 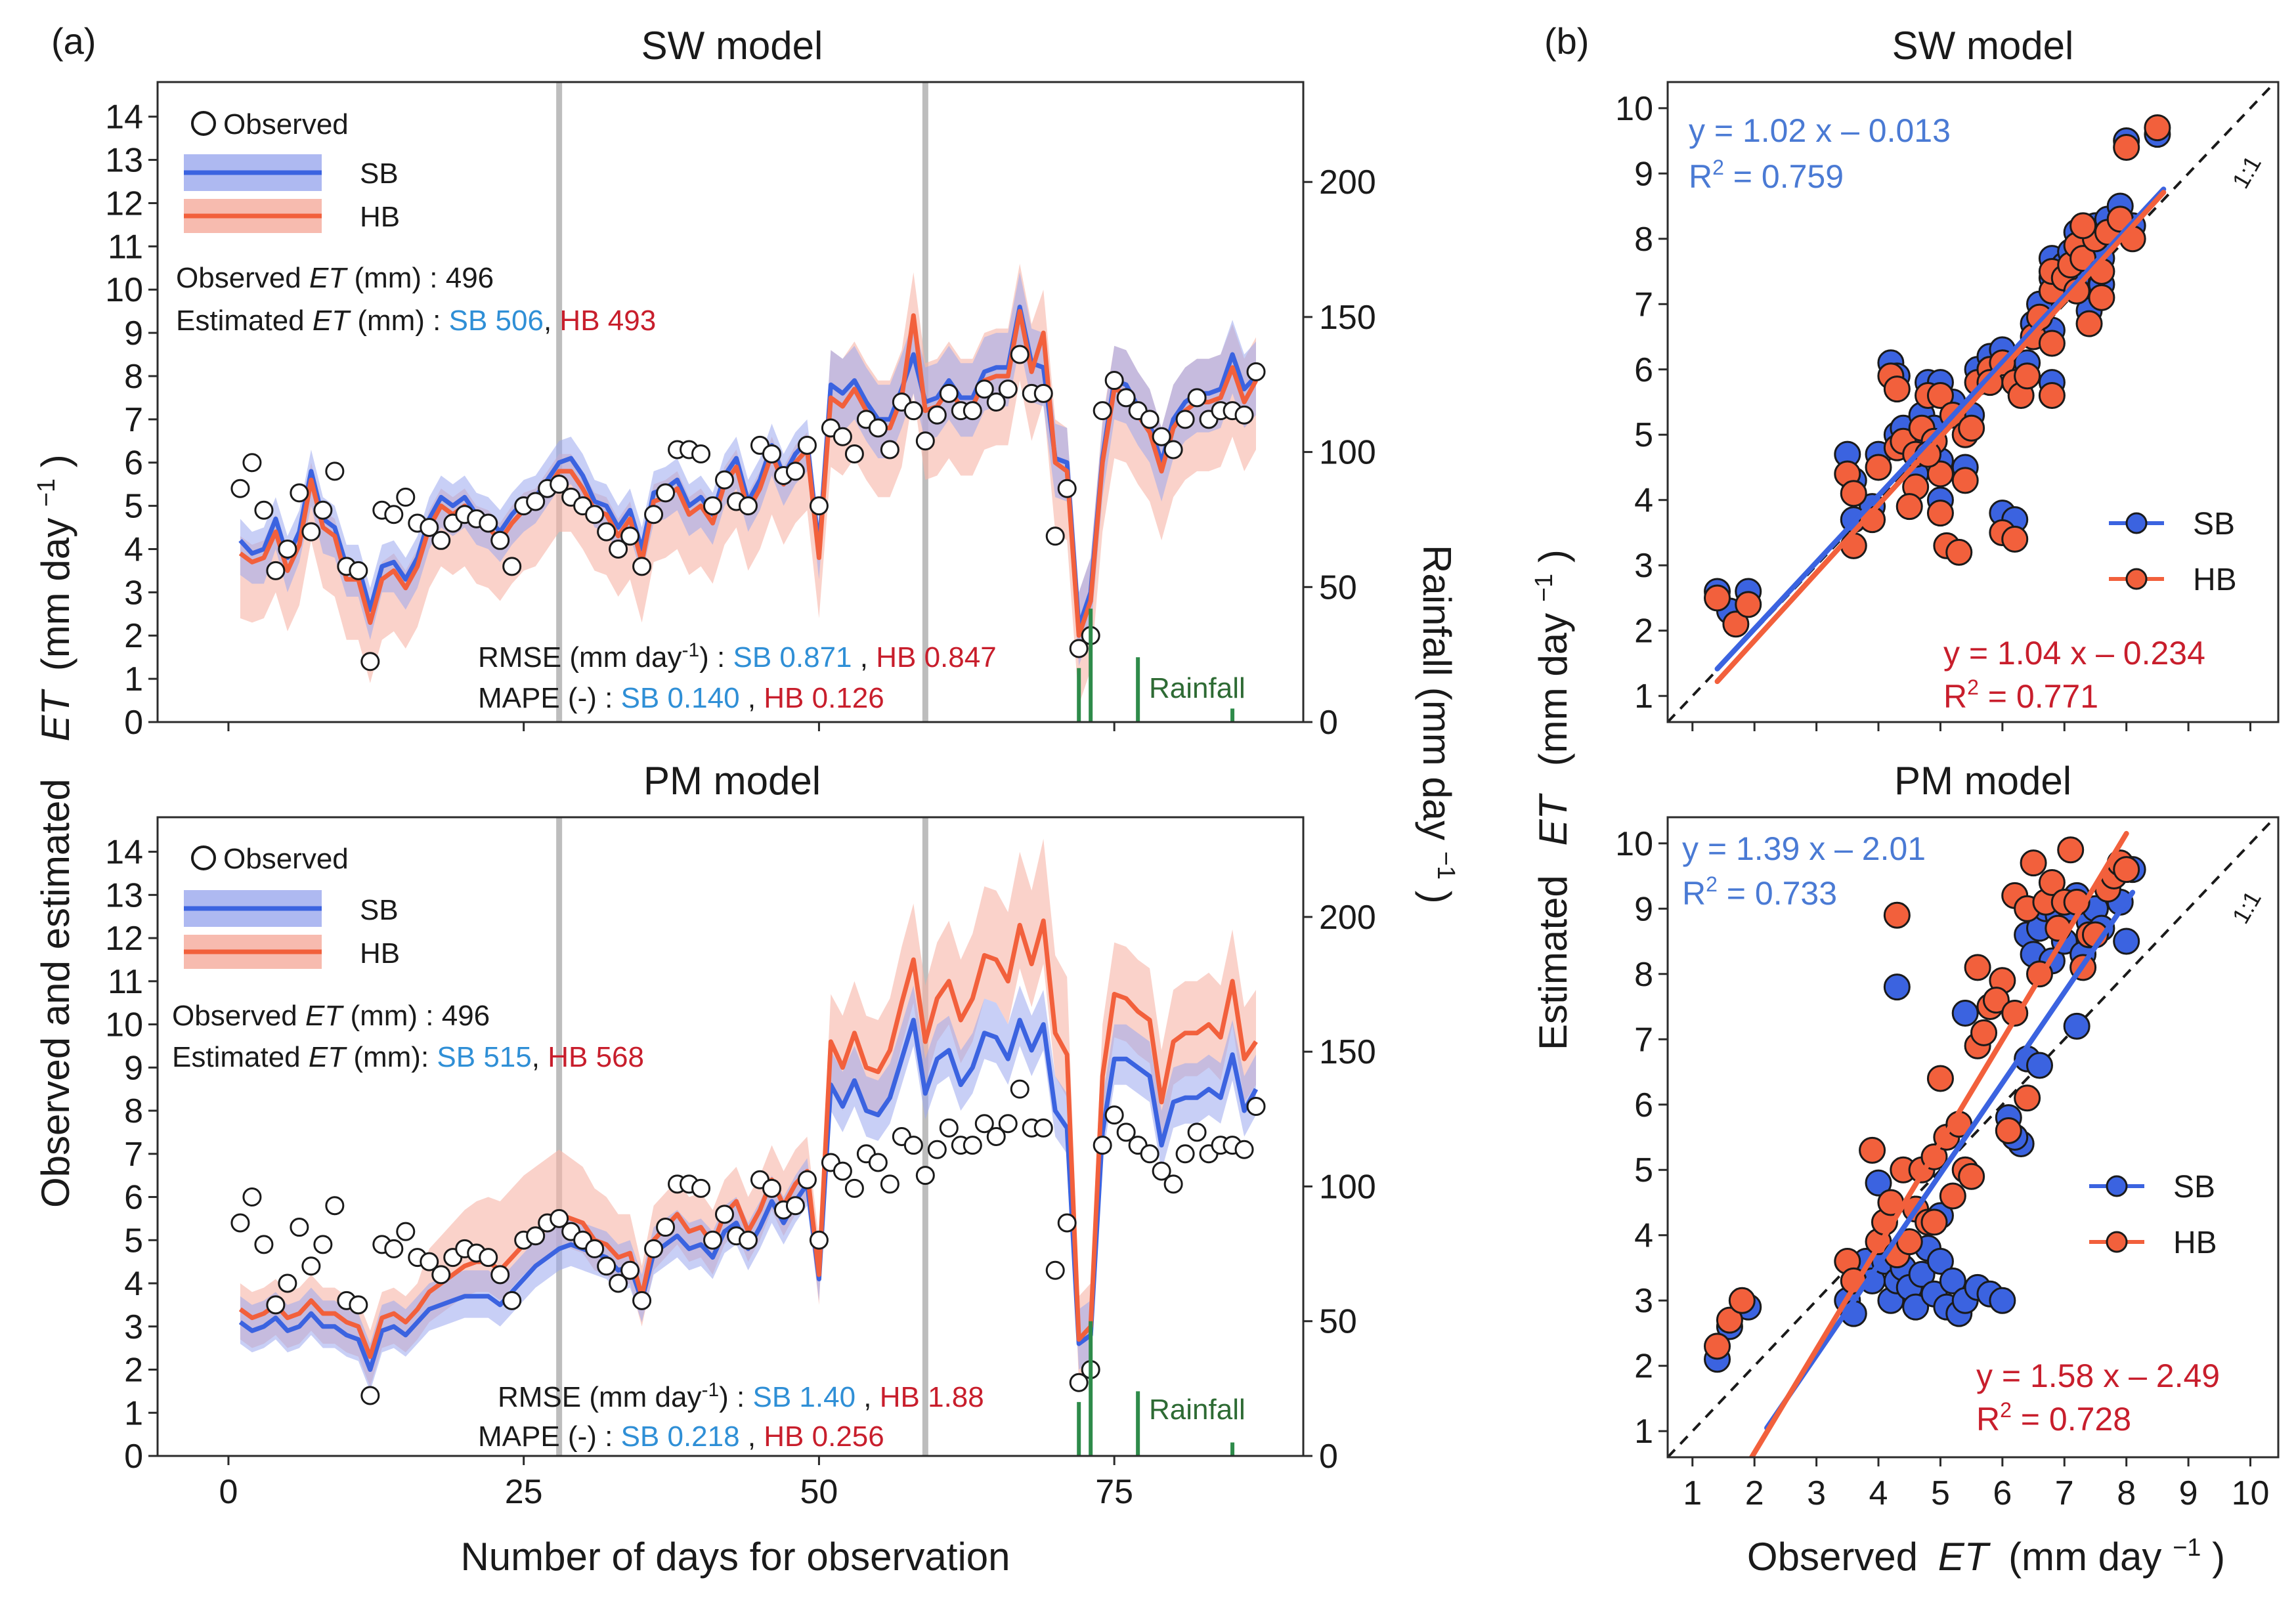 I want to click on pm-mape-hb: HB 0.256, so click(x=824, y=1436).